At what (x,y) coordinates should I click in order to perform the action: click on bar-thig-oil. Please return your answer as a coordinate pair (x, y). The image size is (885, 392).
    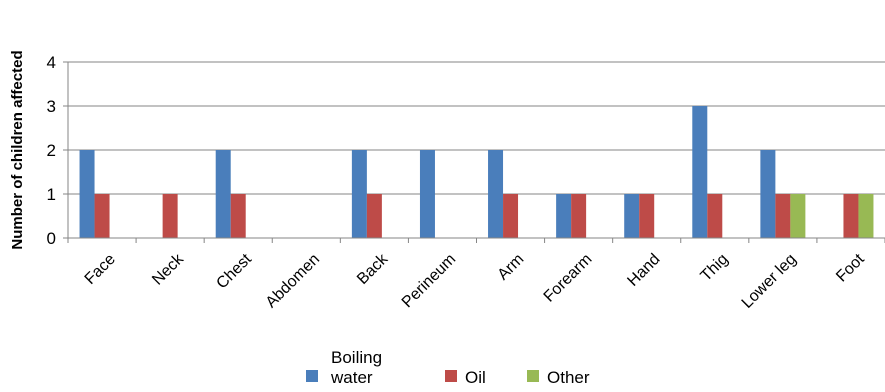
    Looking at the image, I should click on (715, 216).